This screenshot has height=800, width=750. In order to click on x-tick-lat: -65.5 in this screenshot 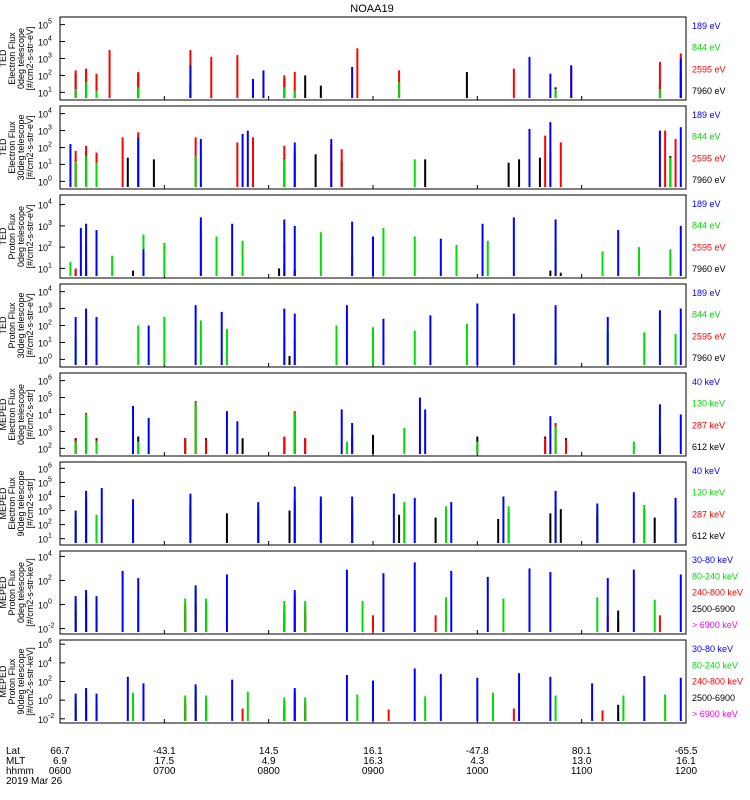, I will do `click(686, 751)`.